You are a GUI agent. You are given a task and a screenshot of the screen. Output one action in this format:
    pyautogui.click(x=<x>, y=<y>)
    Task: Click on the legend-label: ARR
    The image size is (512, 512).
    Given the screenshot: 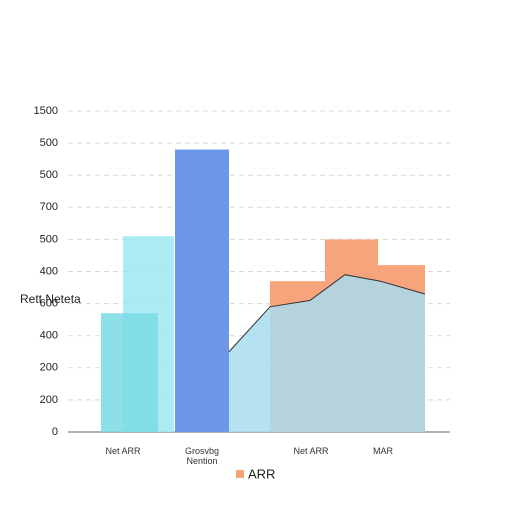 What is the action you would take?
    pyautogui.click(x=261, y=473)
    